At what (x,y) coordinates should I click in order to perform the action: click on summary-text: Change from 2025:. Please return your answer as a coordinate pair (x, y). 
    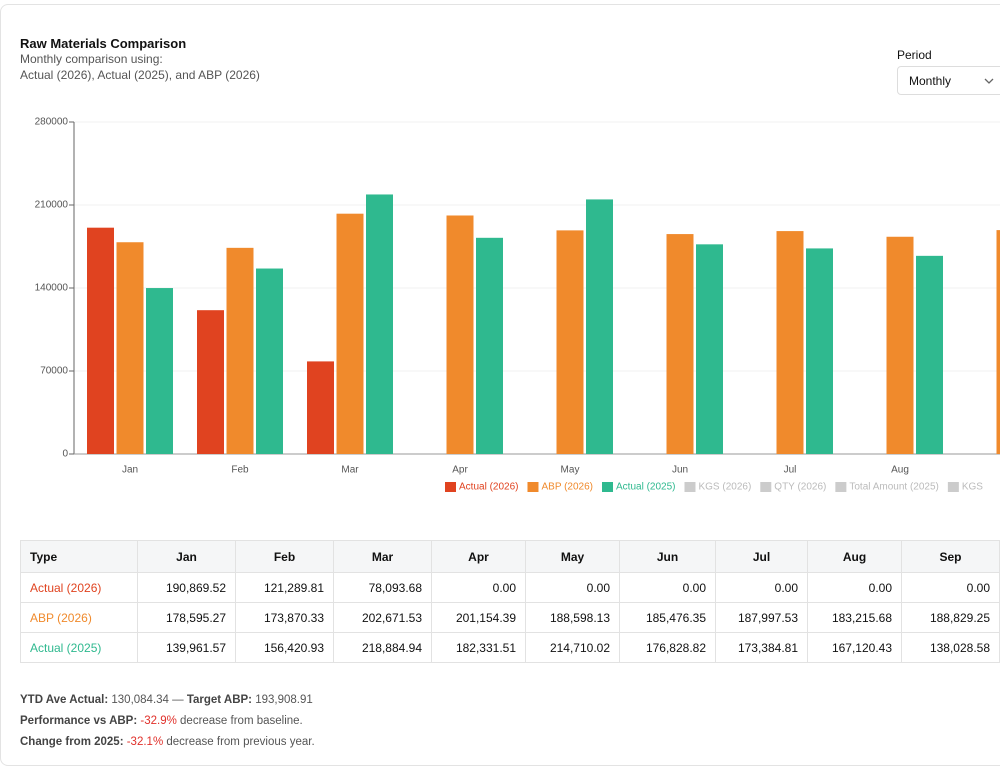
    Looking at the image, I should click on (72, 742).